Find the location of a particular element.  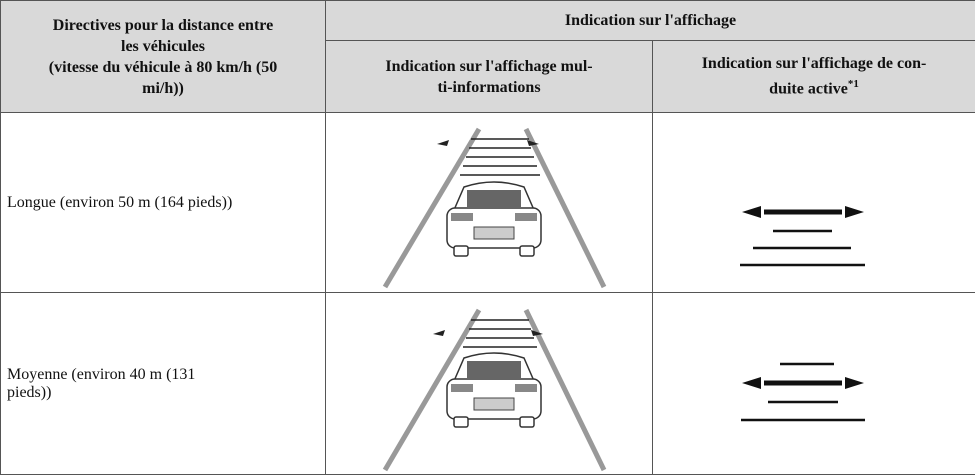

header-line: Directives pour la distance entre is located at coordinates (163, 25).